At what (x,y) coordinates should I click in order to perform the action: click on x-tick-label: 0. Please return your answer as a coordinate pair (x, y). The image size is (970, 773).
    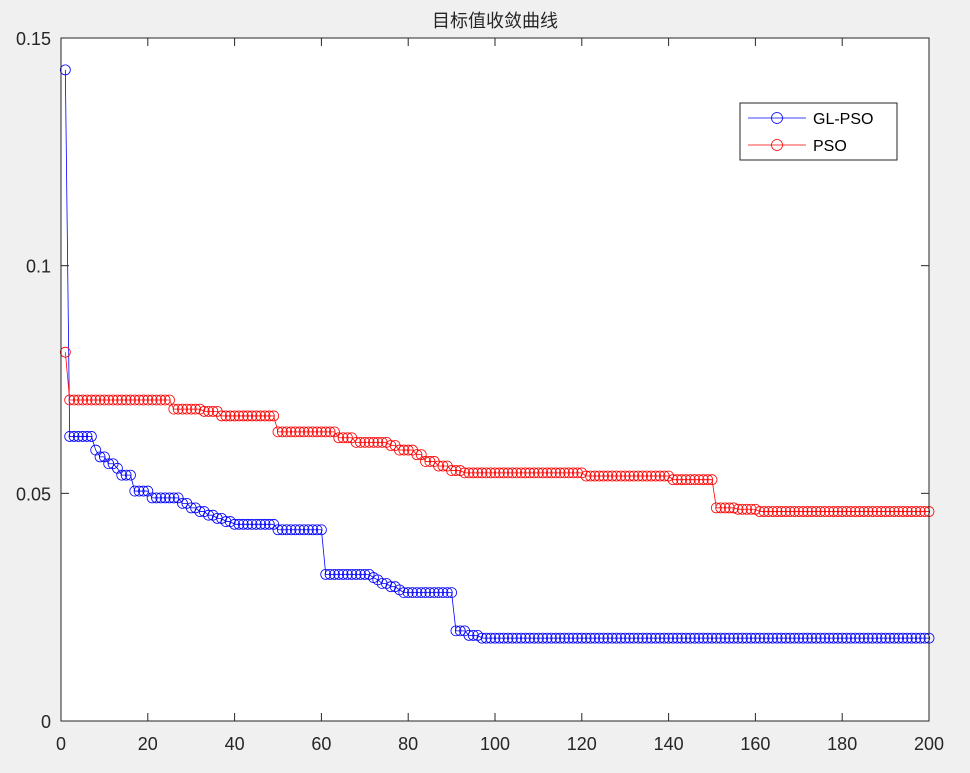
    Looking at the image, I should click on (61, 744).